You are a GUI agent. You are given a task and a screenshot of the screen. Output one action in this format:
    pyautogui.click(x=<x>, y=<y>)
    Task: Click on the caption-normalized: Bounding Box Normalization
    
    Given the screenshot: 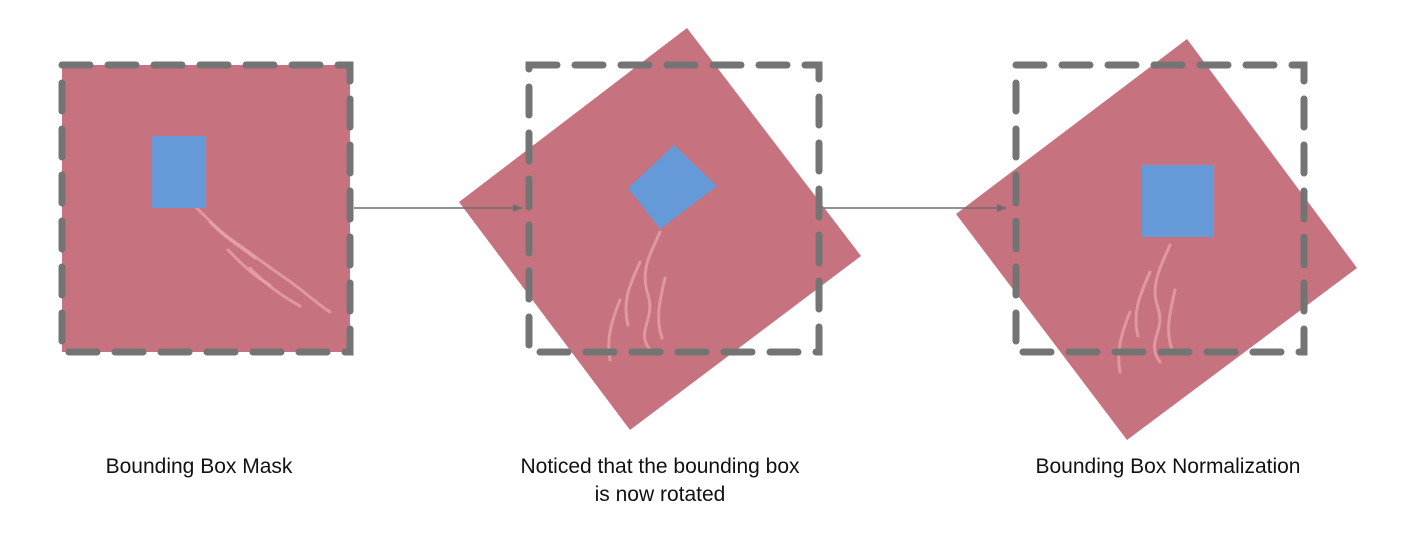 What is the action you would take?
    pyautogui.click(x=1168, y=467)
    